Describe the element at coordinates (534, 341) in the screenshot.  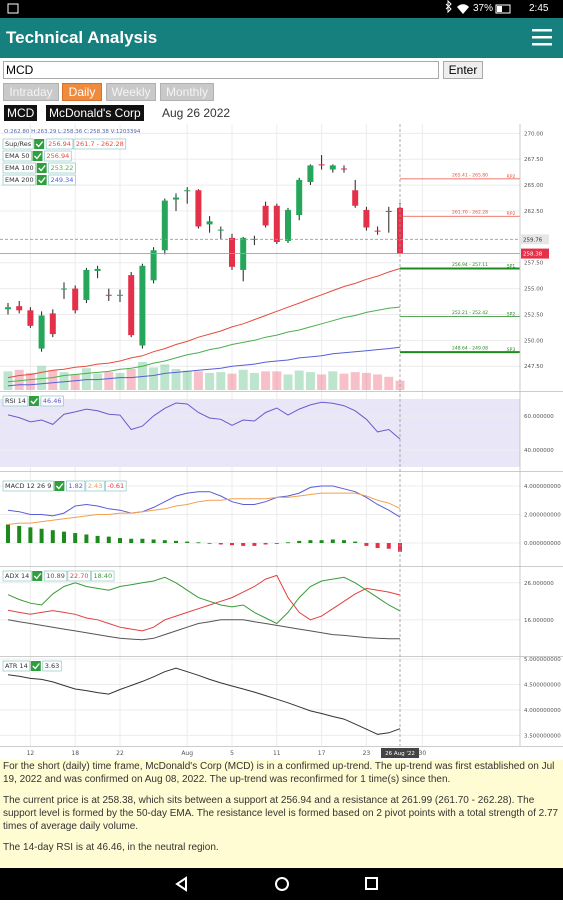
I see `y-tick-label: 250.00` at that location.